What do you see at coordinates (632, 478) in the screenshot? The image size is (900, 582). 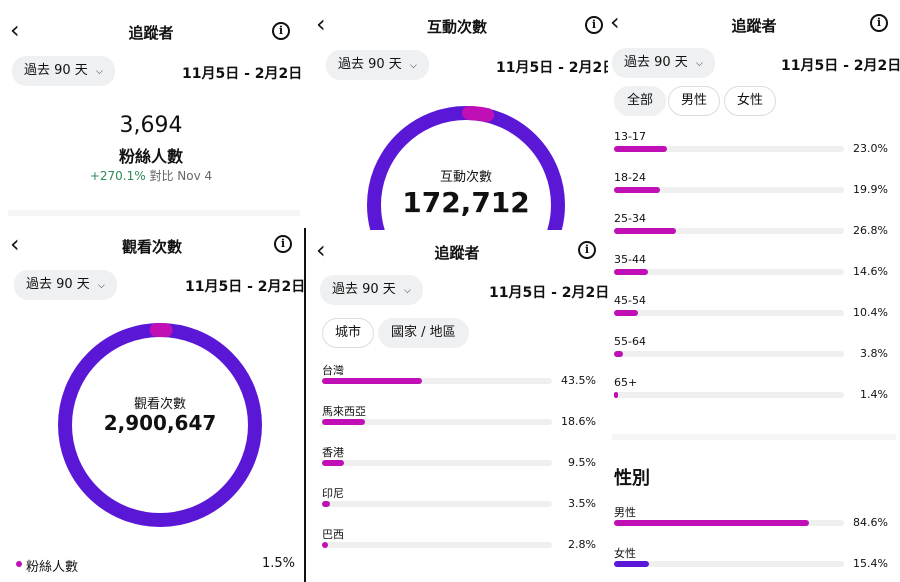 I see `gender-title: 性別` at bounding box center [632, 478].